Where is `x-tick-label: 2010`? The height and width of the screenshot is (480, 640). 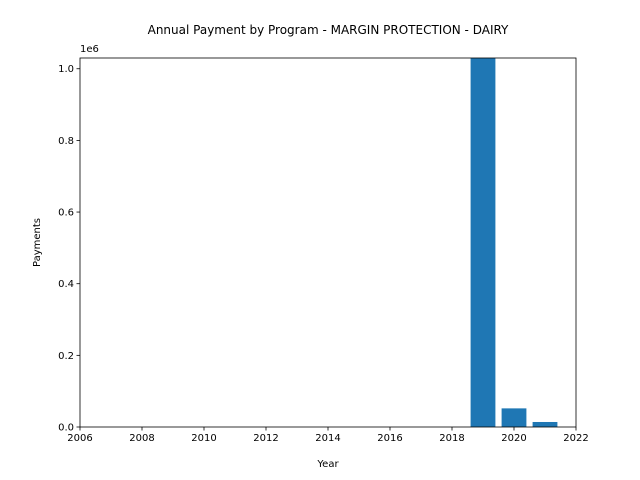
x-tick-label: 2010 is located at coordinates (203, 438).